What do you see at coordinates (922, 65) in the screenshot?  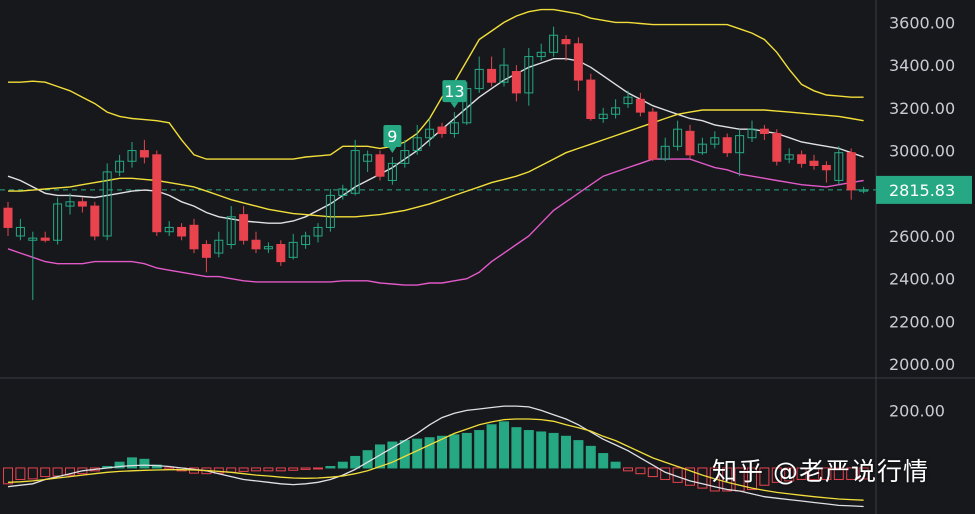 I see `price-tick-label: 3400.00` at bounding box center [922, 65].